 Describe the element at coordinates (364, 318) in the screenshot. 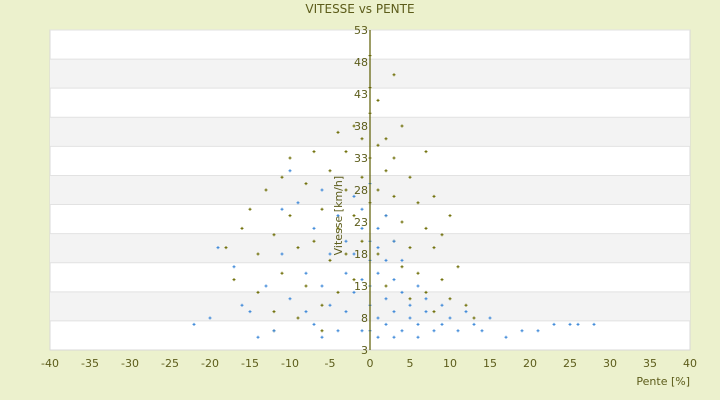

I see `y-tick-label: 8` at that location.